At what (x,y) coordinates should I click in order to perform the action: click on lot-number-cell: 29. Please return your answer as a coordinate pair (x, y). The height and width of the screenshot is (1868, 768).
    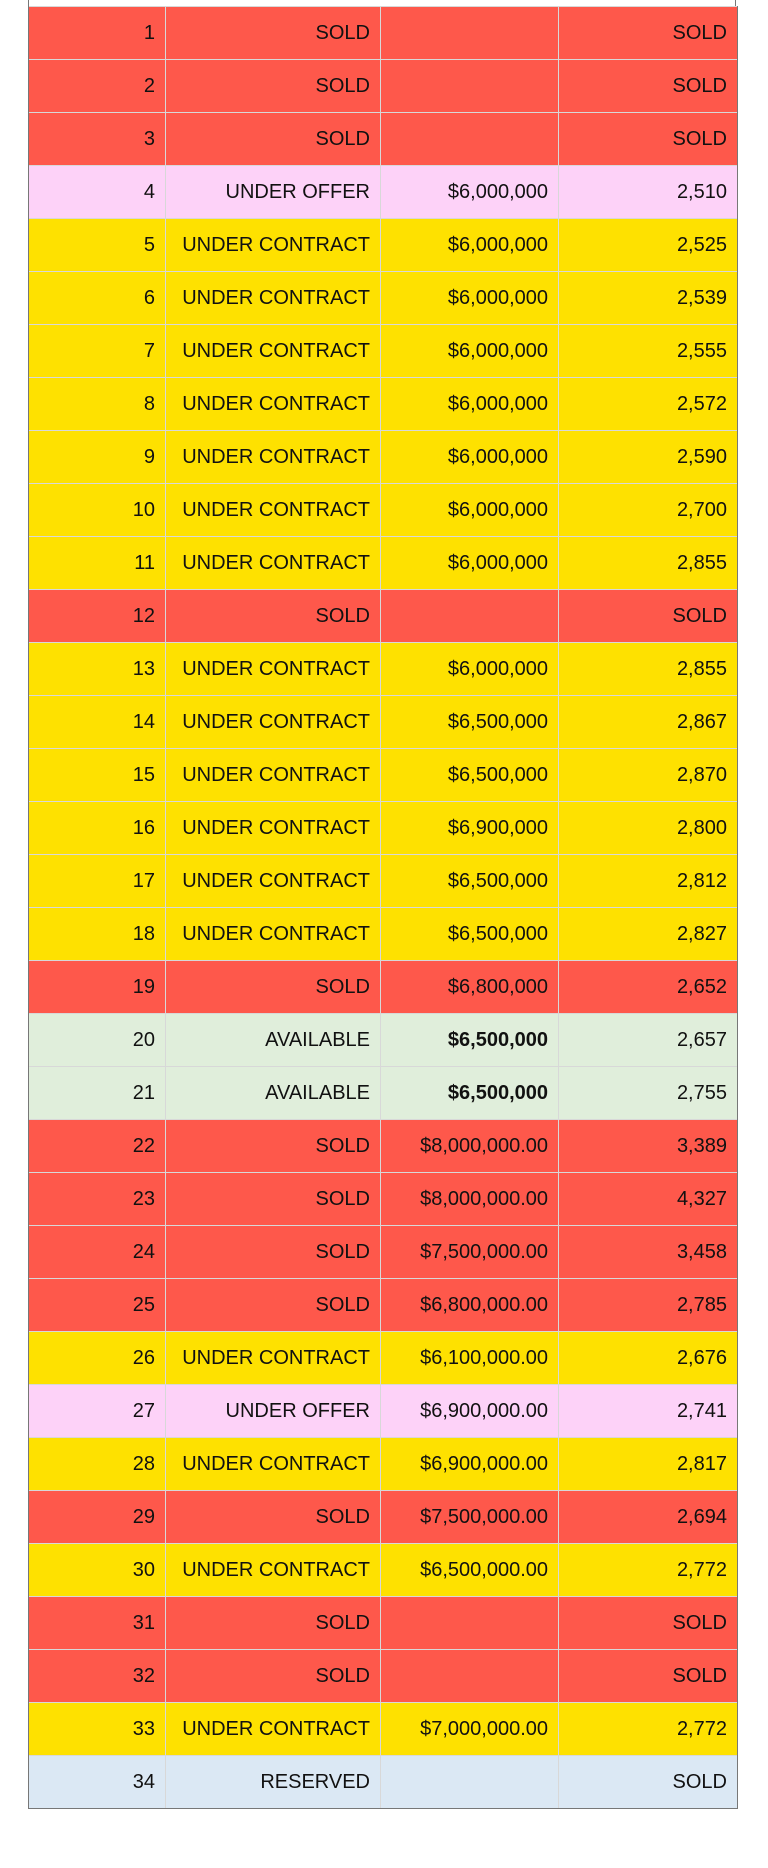
    Looking at the image, I should click on (97, 1517).